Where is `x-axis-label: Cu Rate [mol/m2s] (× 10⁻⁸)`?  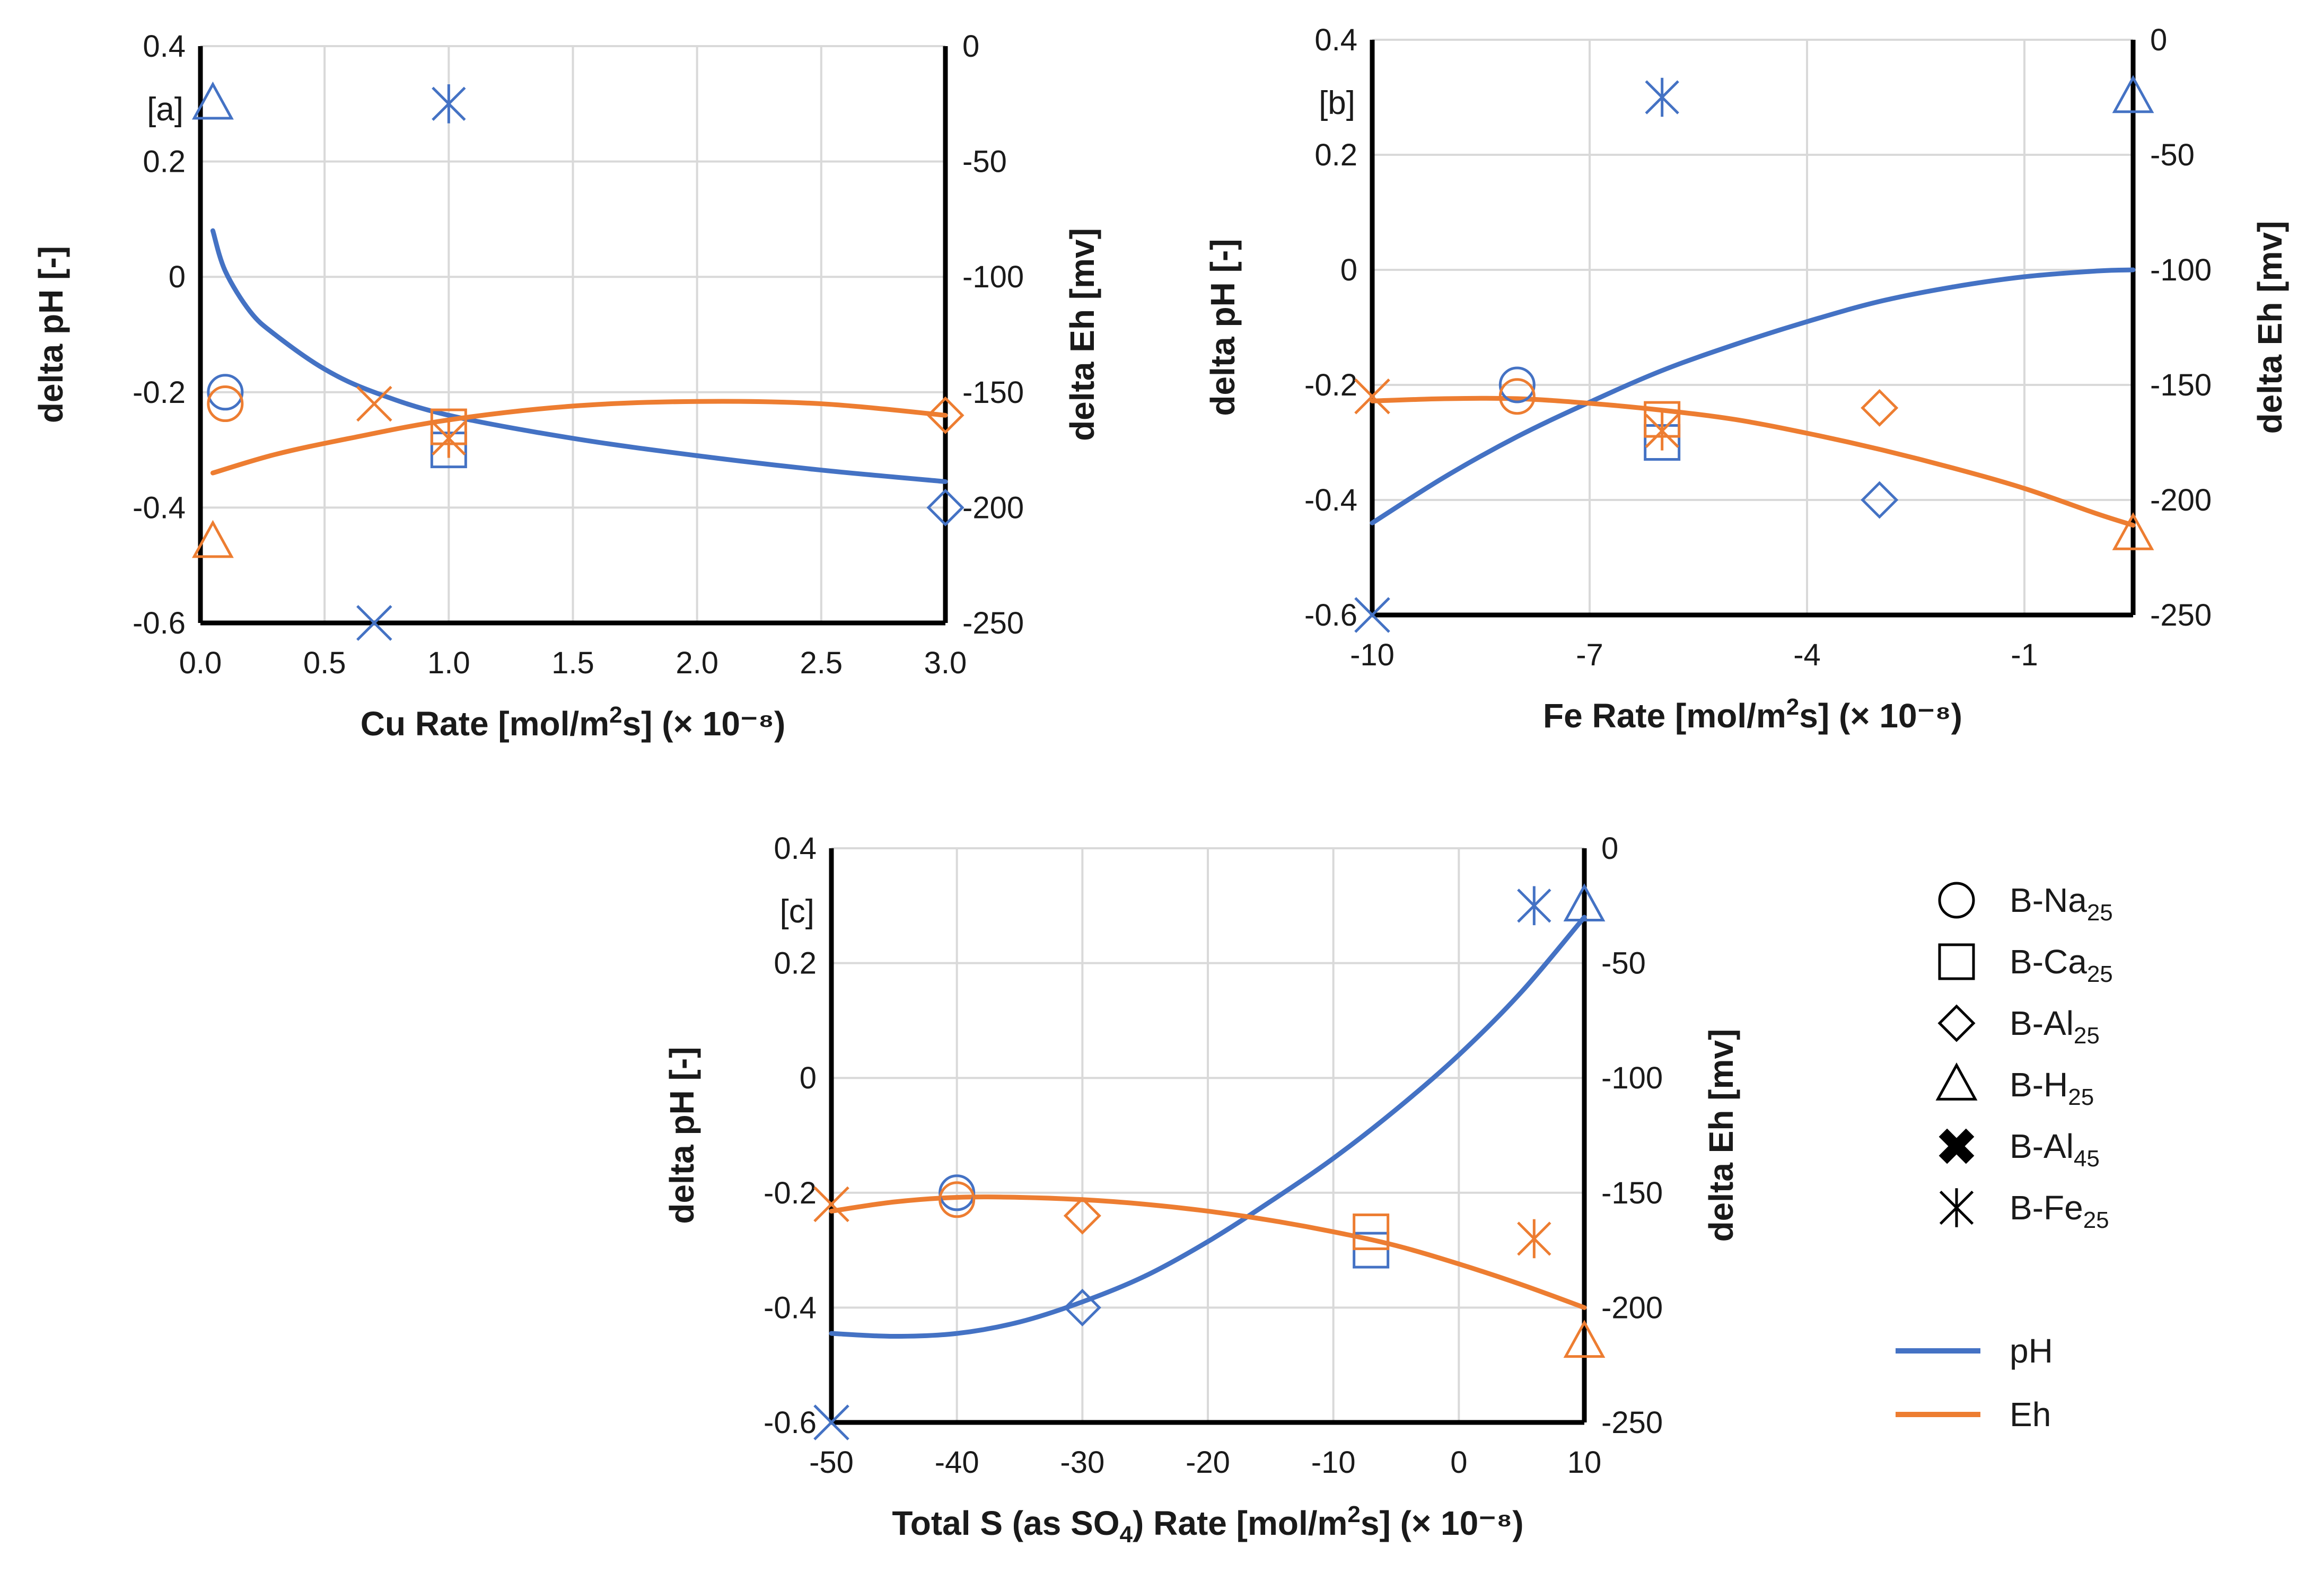 x-axis-label: Cu Rate [mol/m2s] (× 10⁻⁸) is located at coordinates (574, 723).